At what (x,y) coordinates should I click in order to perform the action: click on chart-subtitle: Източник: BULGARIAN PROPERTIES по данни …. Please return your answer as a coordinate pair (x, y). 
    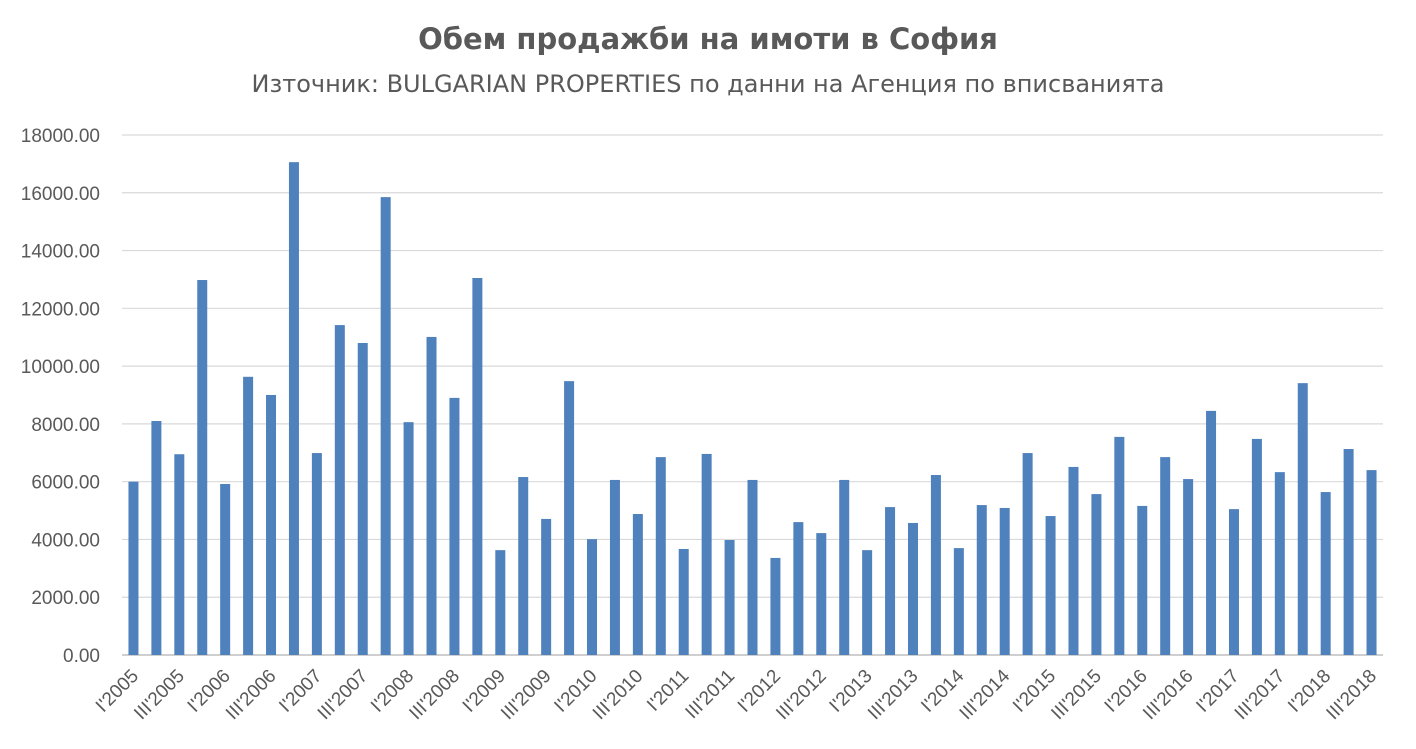
    Looking at the image, I should click on (708, 84).